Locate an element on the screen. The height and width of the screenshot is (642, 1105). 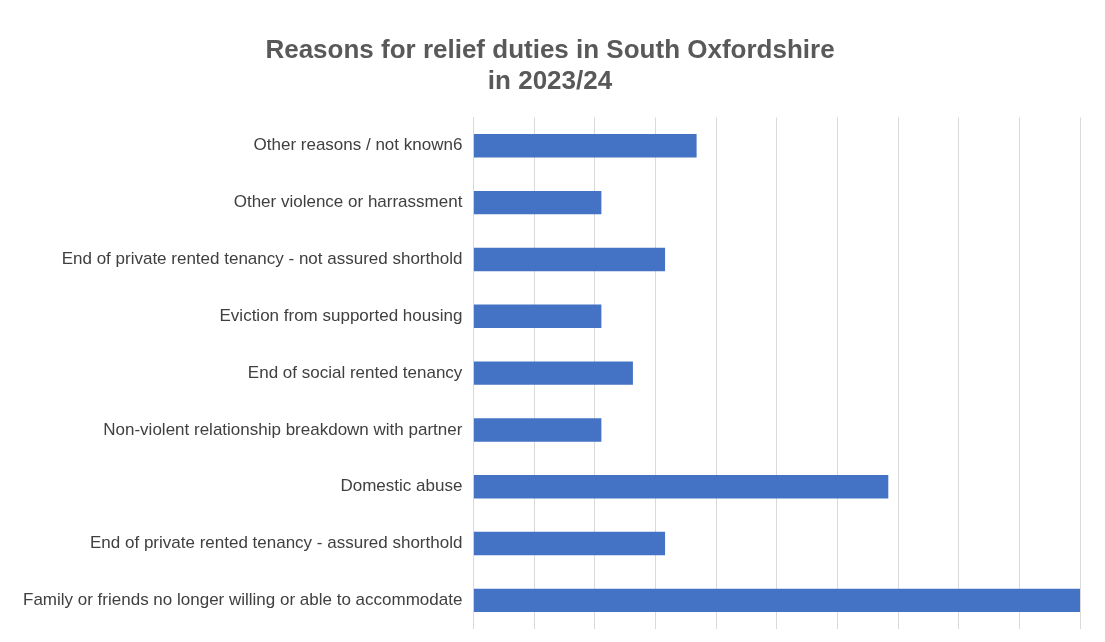
y-tick-label: Family or friends no longer willing or able to accommodate is located at coordinates (242, 600).